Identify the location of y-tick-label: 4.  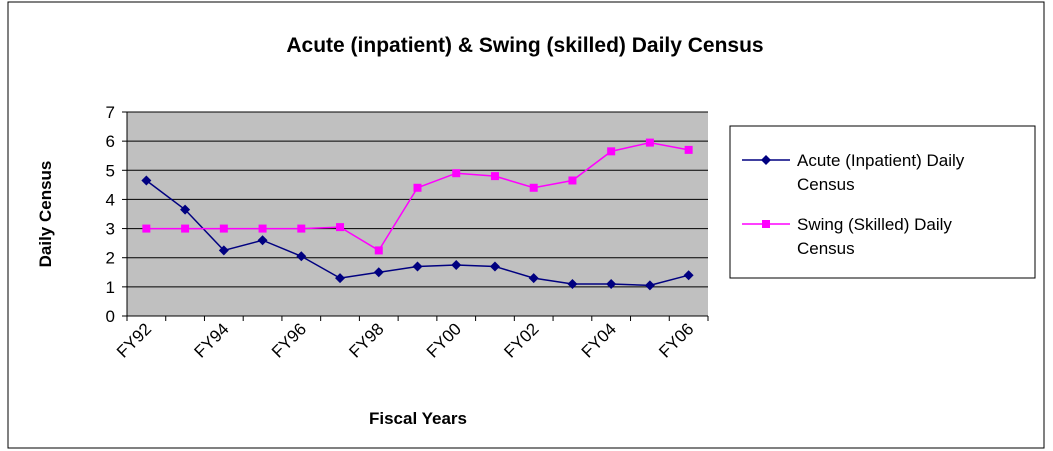
(110, 199).